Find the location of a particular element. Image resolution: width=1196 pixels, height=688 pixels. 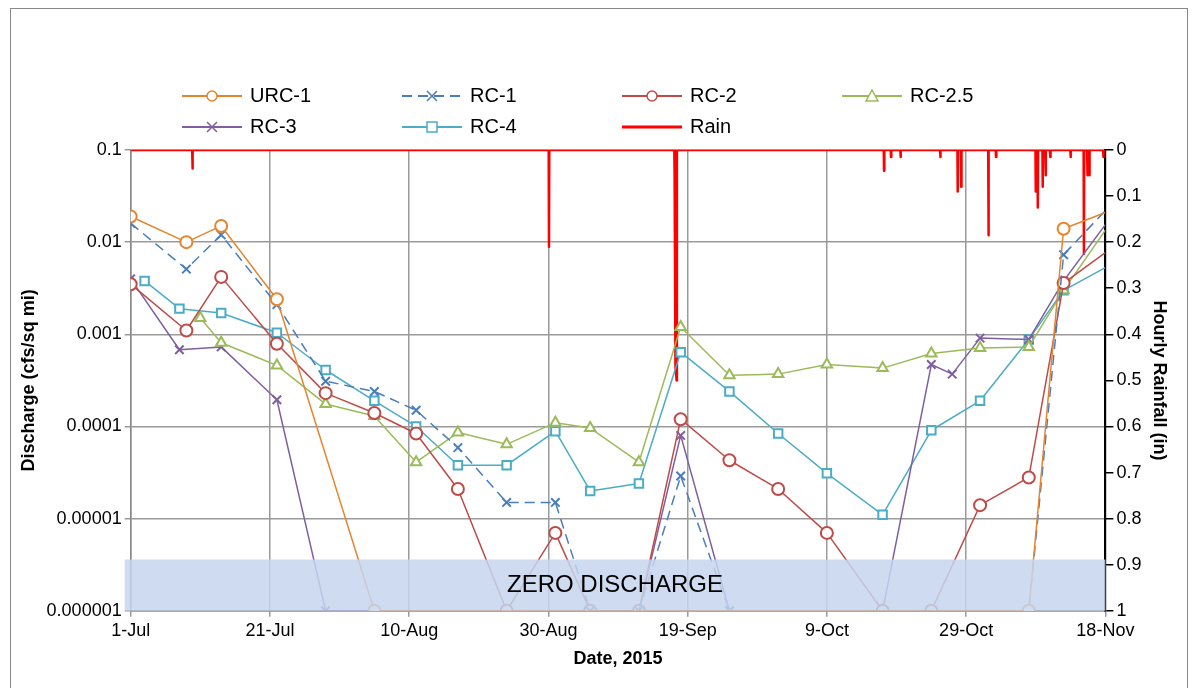

y-tick-label: 0.001 is located at coordinates (99, 333).